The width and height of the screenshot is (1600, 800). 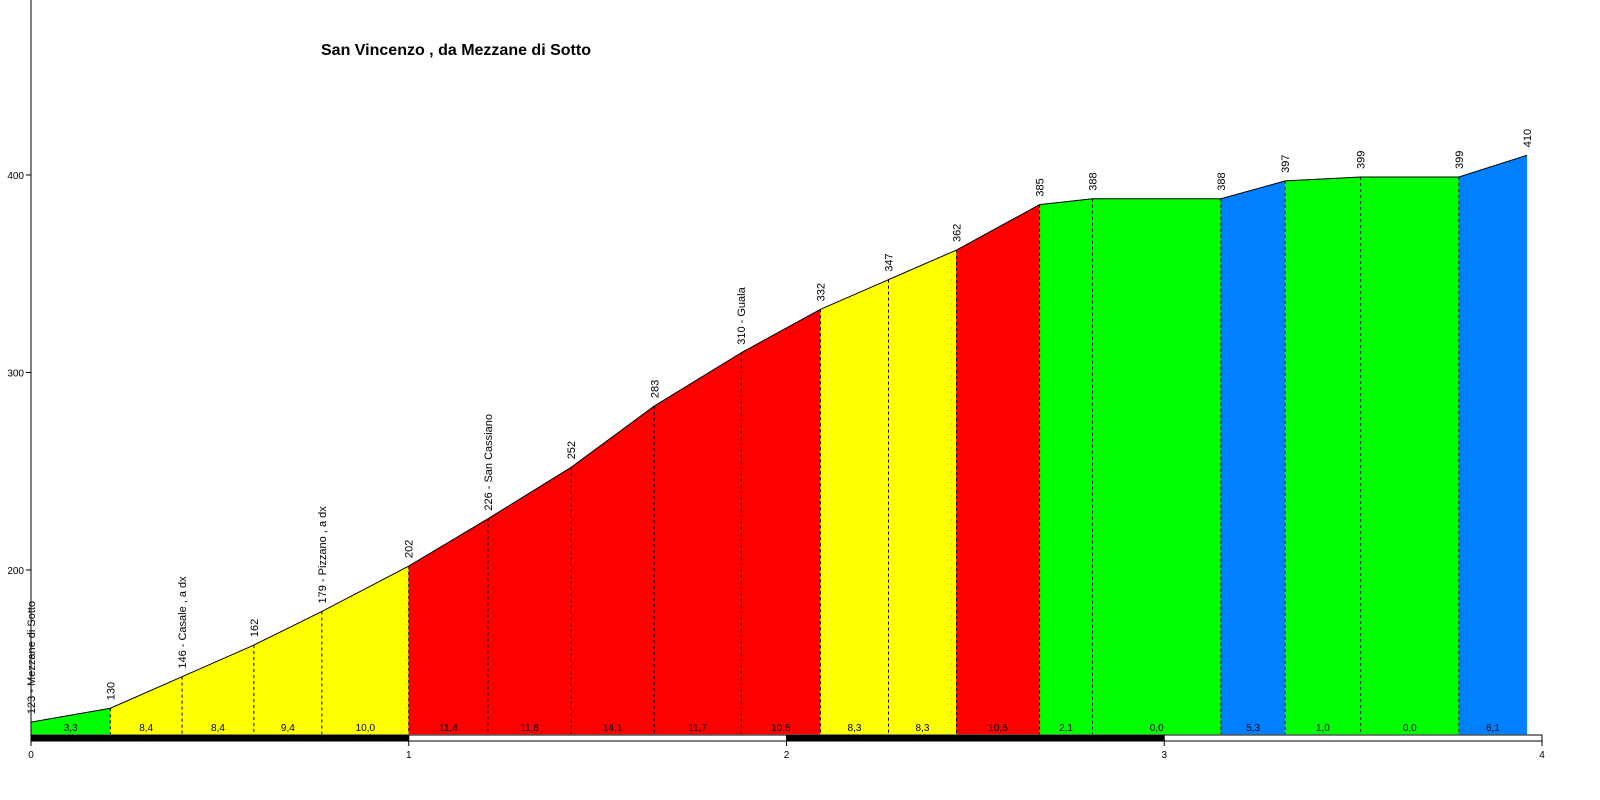 I want to click on grade-label: 1,0, so click(x=1323, y=728).